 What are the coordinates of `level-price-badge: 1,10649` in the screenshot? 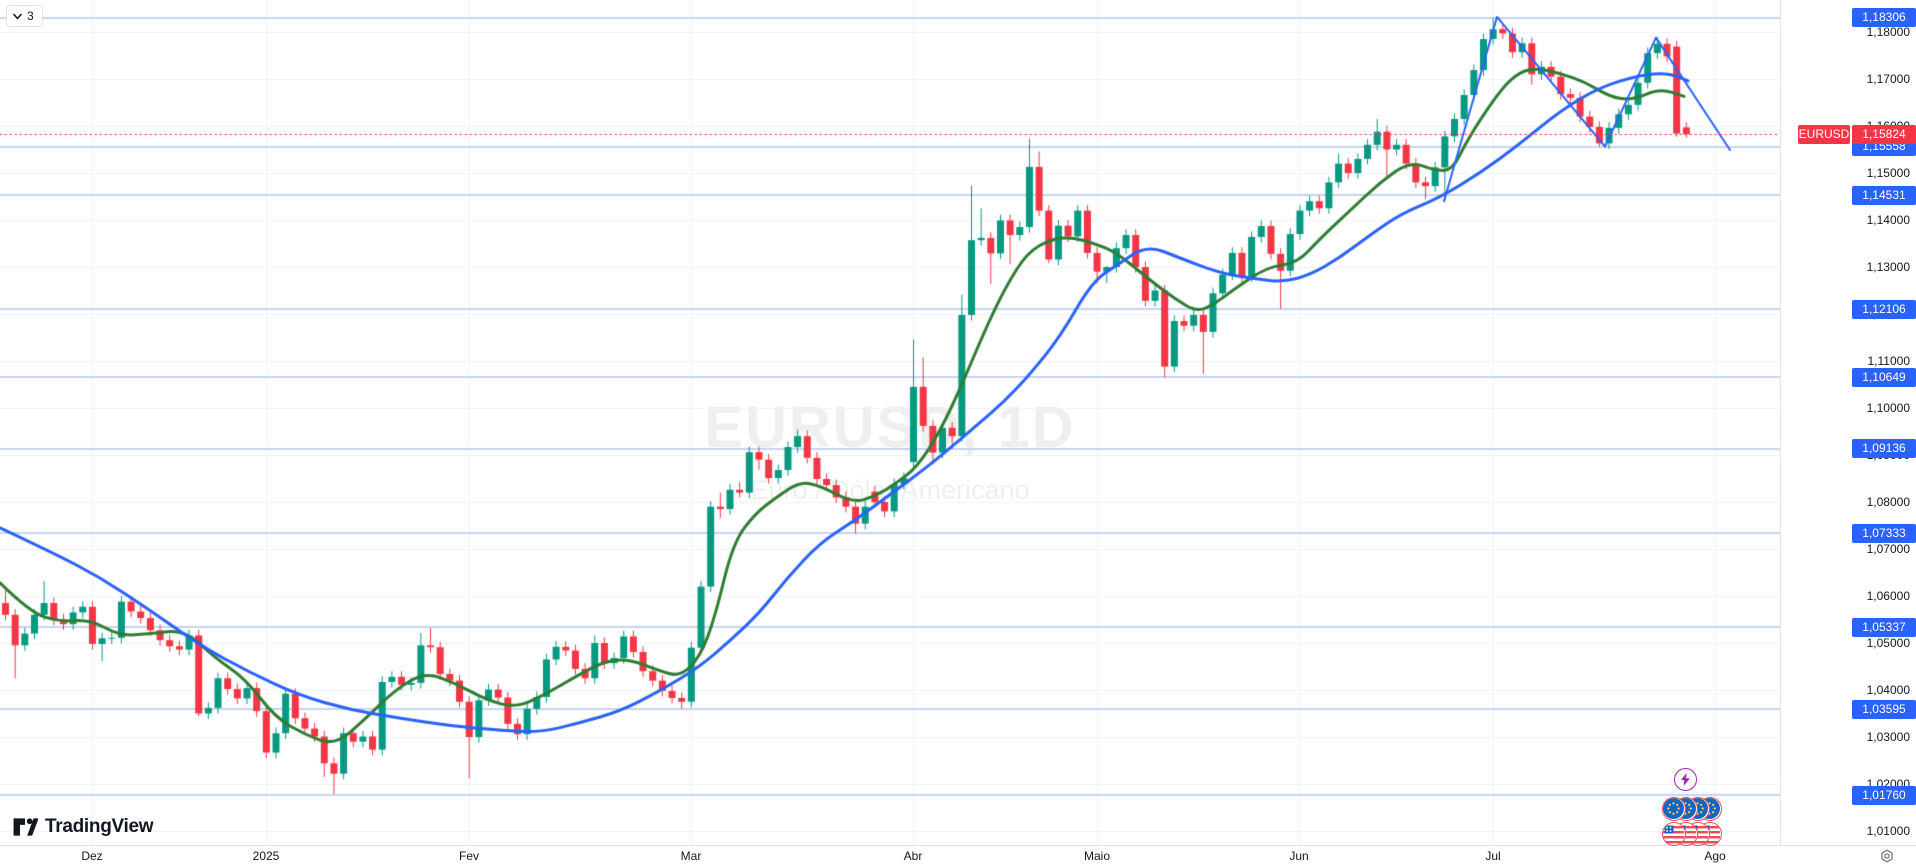 It's located at (1884, 377).